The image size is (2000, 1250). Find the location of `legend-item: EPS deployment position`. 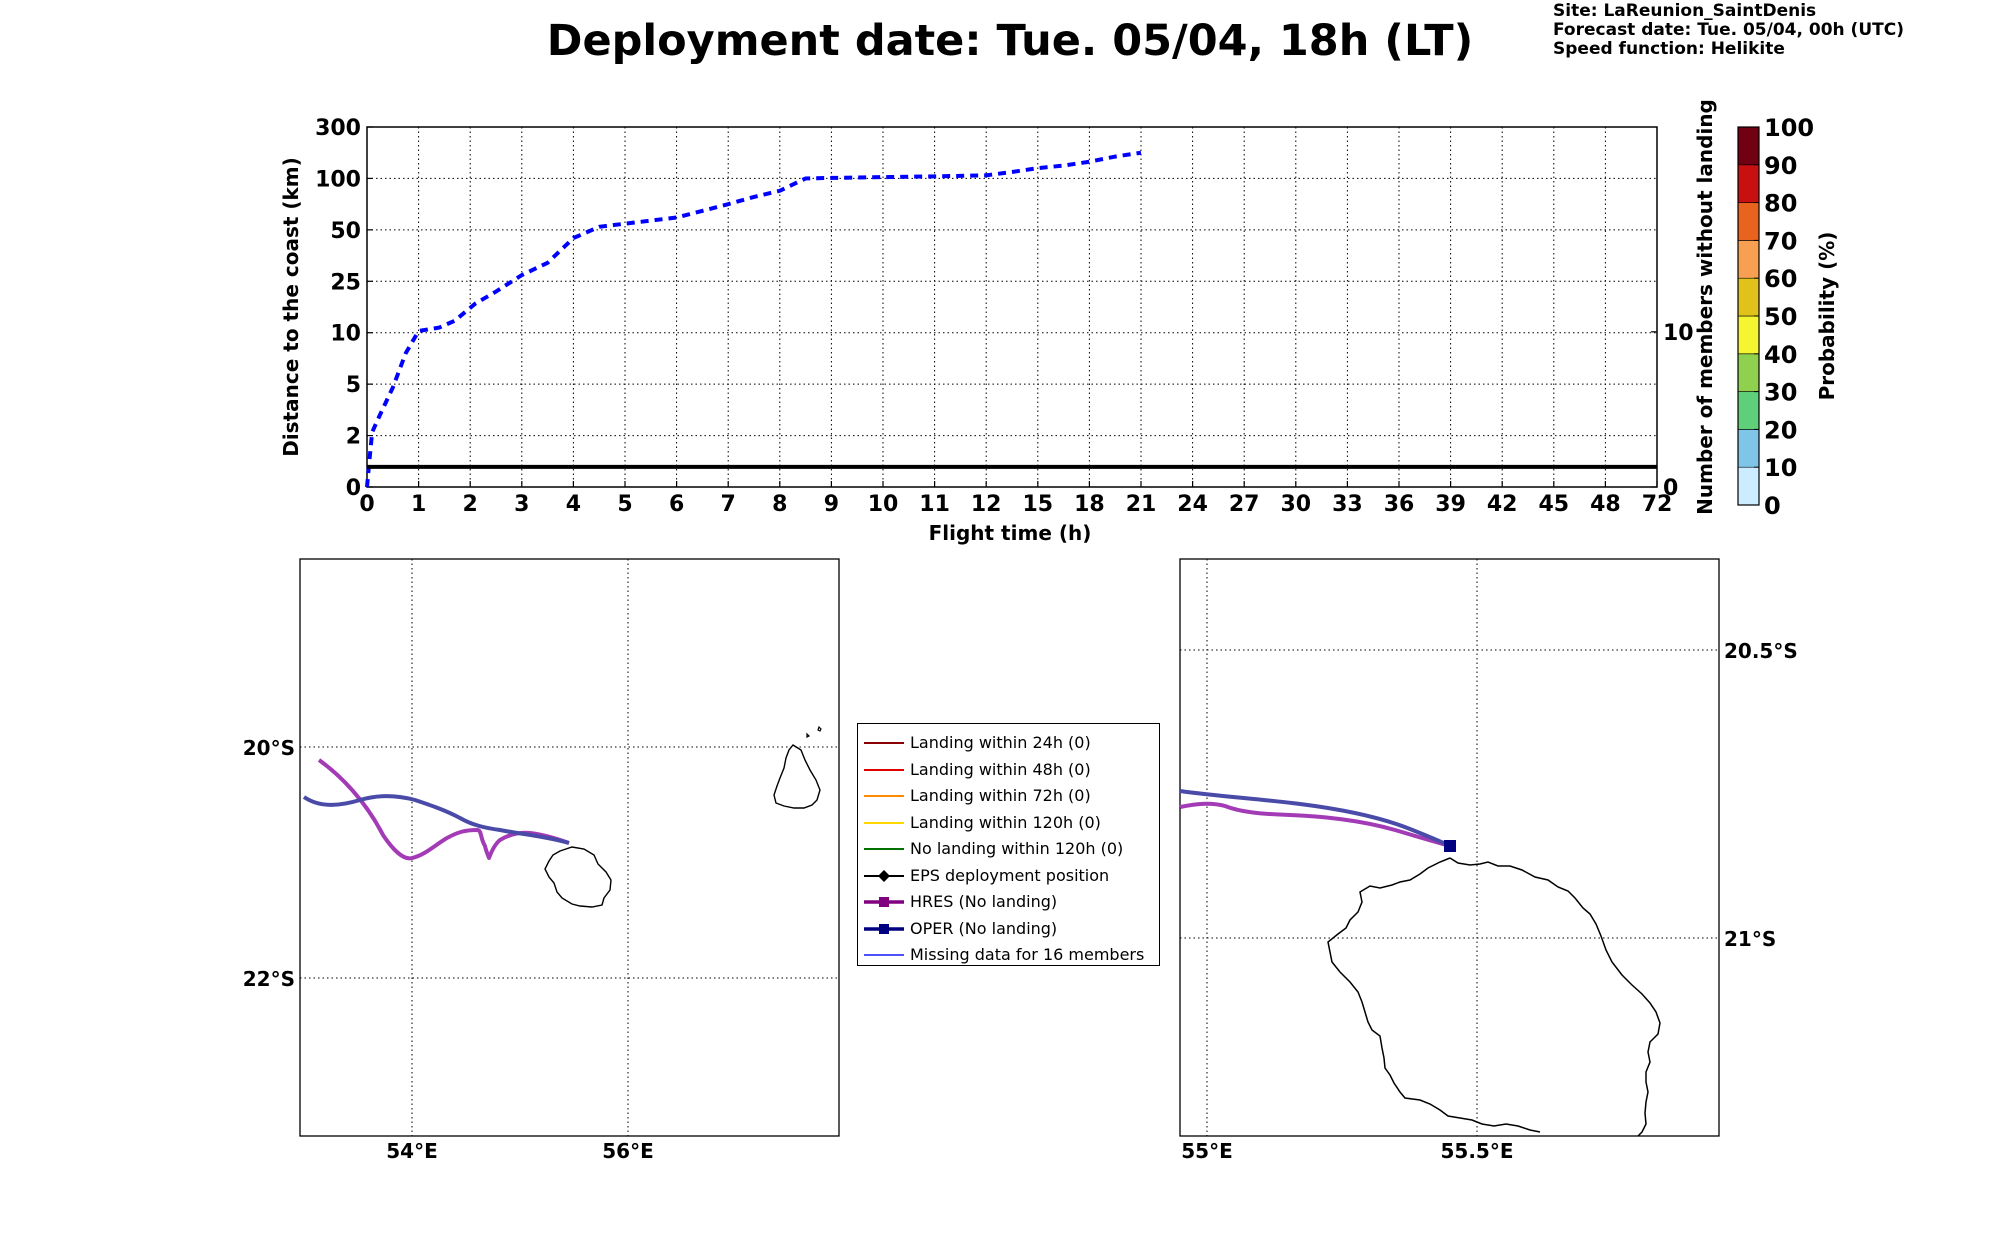

legend-item: EPS deployment position is located at coordinates (1008, 876).